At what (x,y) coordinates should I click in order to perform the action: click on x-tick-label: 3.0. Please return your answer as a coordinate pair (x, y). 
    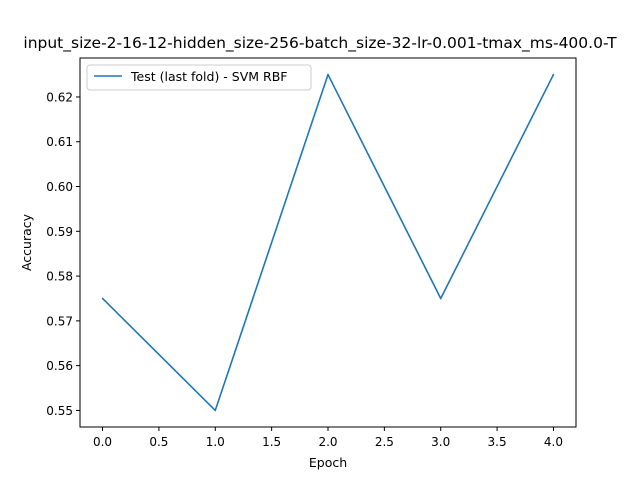
    Looking at the image, I should click on (440, 442).